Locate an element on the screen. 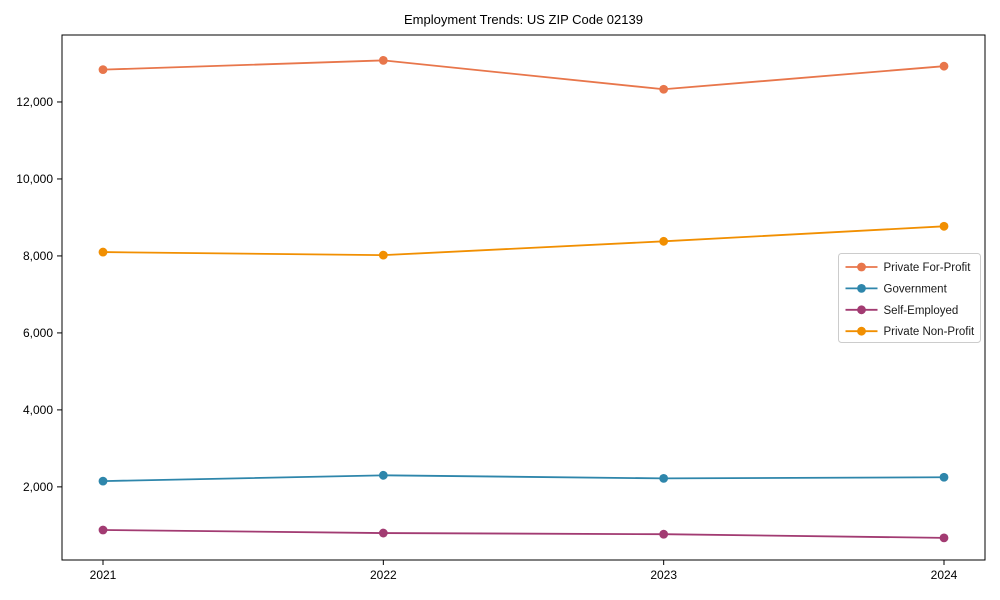 Image resolution: width=1000 pixels, height=600 pixels. series-private-for-profit is located at coordinates (523, 75).